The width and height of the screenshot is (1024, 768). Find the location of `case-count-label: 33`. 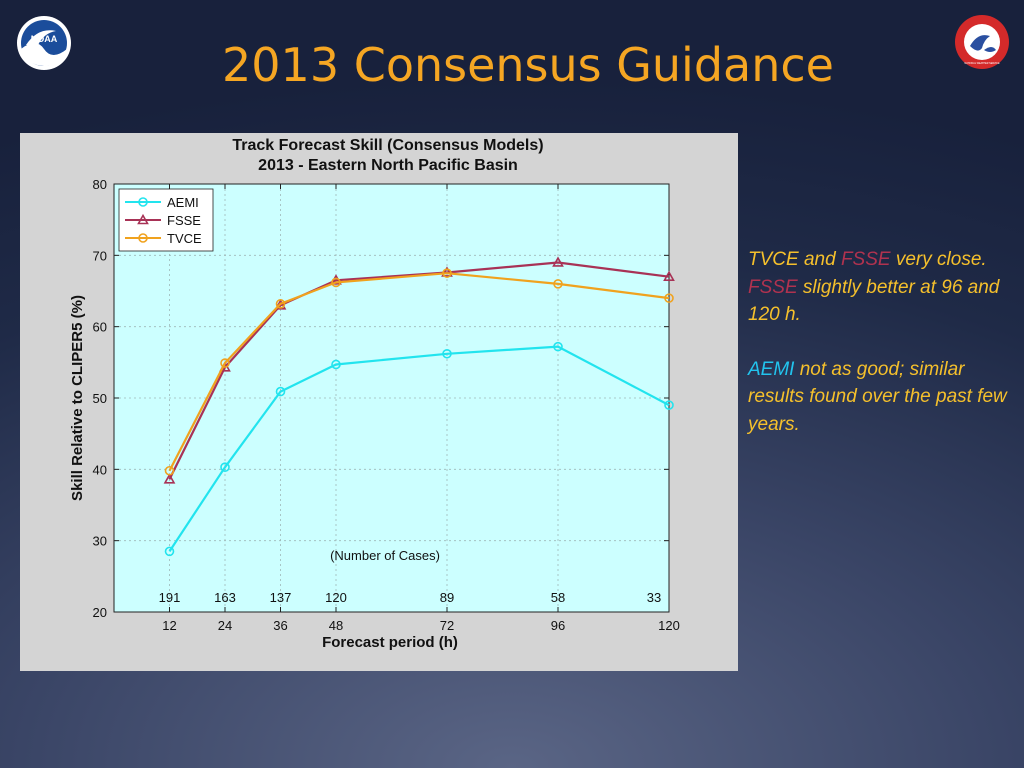

case-count-label: 33 is located at coordinates (654, 597).